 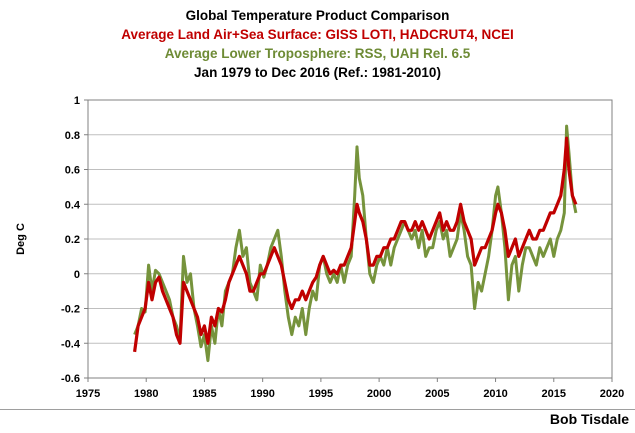 I want to click on y-axis-label: Deg C, so click(x=21, y=239).